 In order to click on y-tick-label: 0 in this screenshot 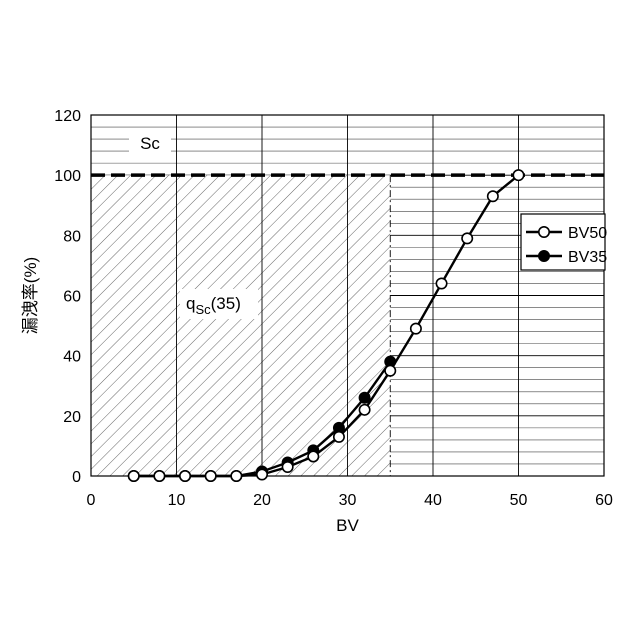, I will do `click(76, 477)`.